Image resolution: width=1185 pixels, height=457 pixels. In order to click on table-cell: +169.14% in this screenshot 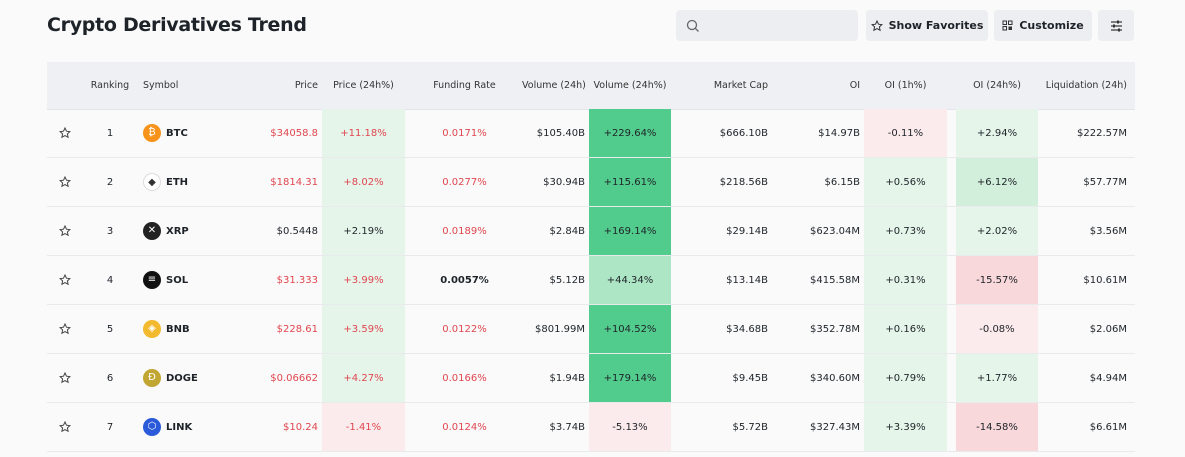, I will do `click(630, 231)`.